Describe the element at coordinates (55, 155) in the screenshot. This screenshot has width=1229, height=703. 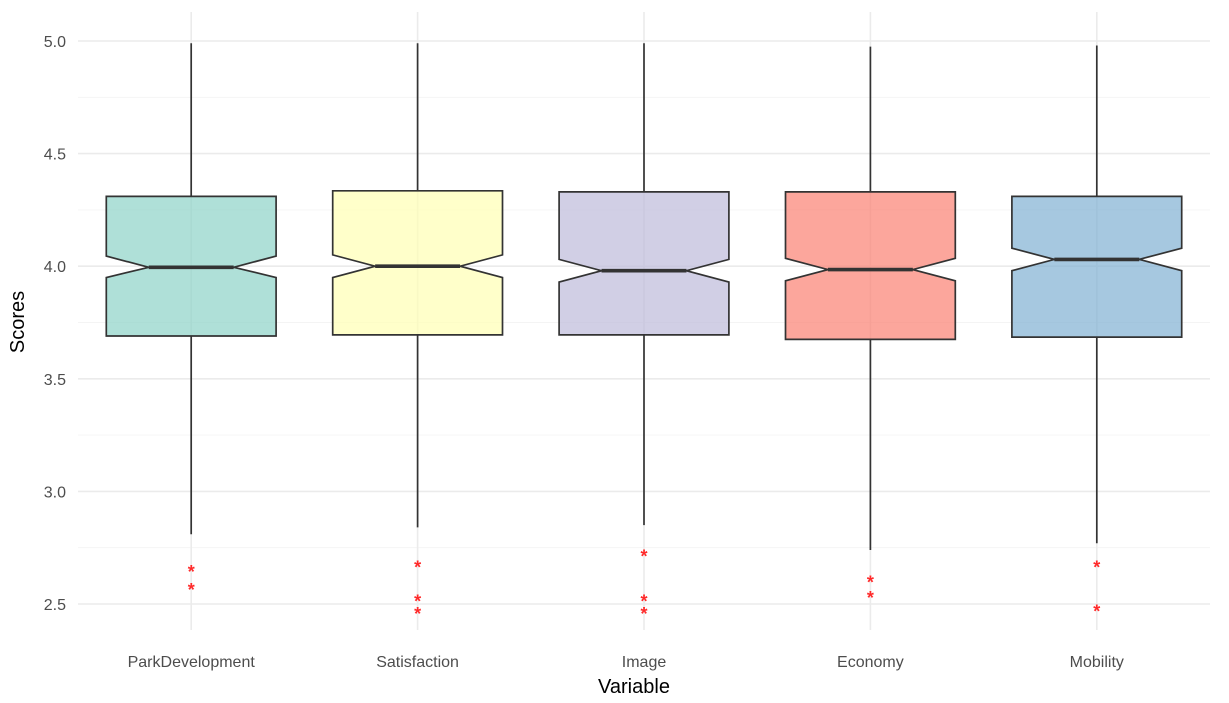
I see `y-tick-label: 4.5` at that location.